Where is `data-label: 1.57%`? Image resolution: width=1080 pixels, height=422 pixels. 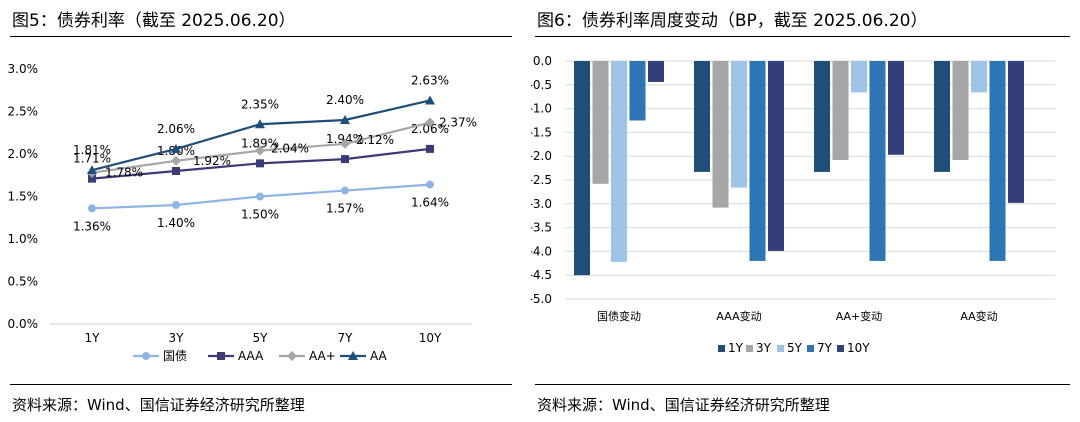 data-label: 1.57% is located at coordinates (345, 209).